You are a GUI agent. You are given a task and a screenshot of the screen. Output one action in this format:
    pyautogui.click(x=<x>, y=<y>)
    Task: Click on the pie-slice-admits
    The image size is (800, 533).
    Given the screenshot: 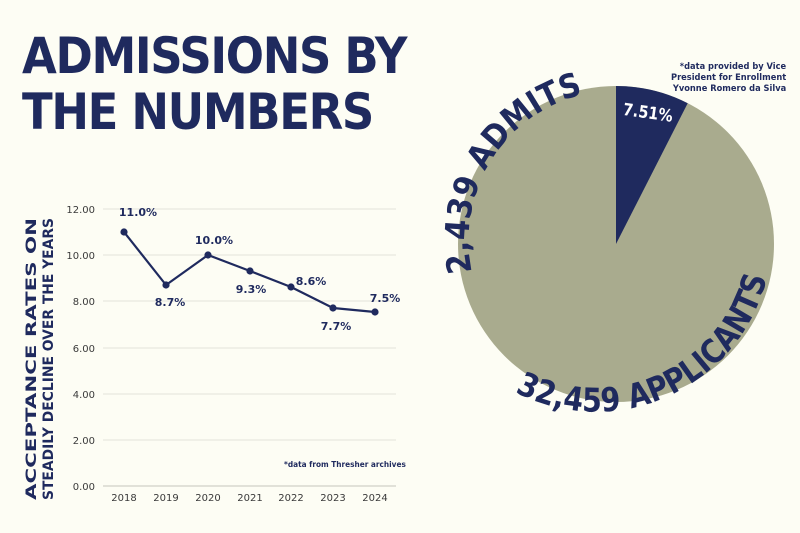 What is the action you would take?
    pyautogui.click(x=652, y=164)
    